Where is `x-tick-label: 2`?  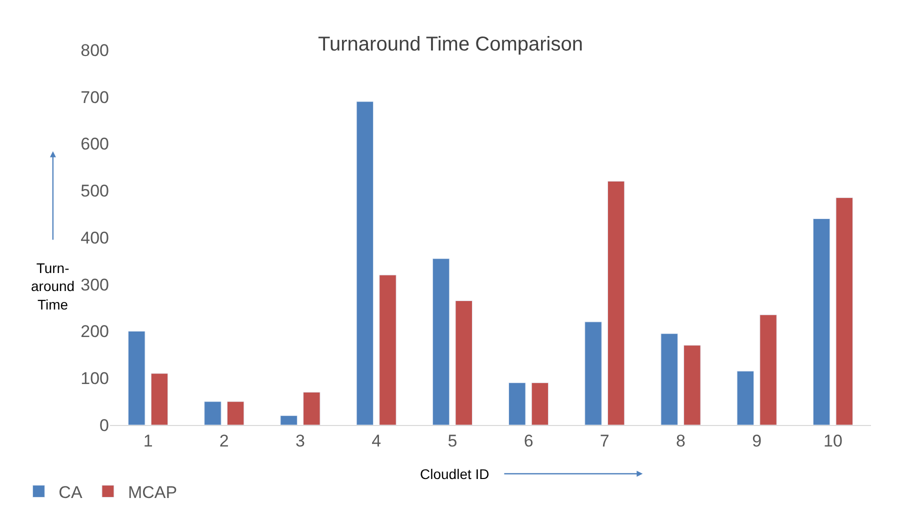
x-tick-label: 2 is located at coordinates (224, 440).